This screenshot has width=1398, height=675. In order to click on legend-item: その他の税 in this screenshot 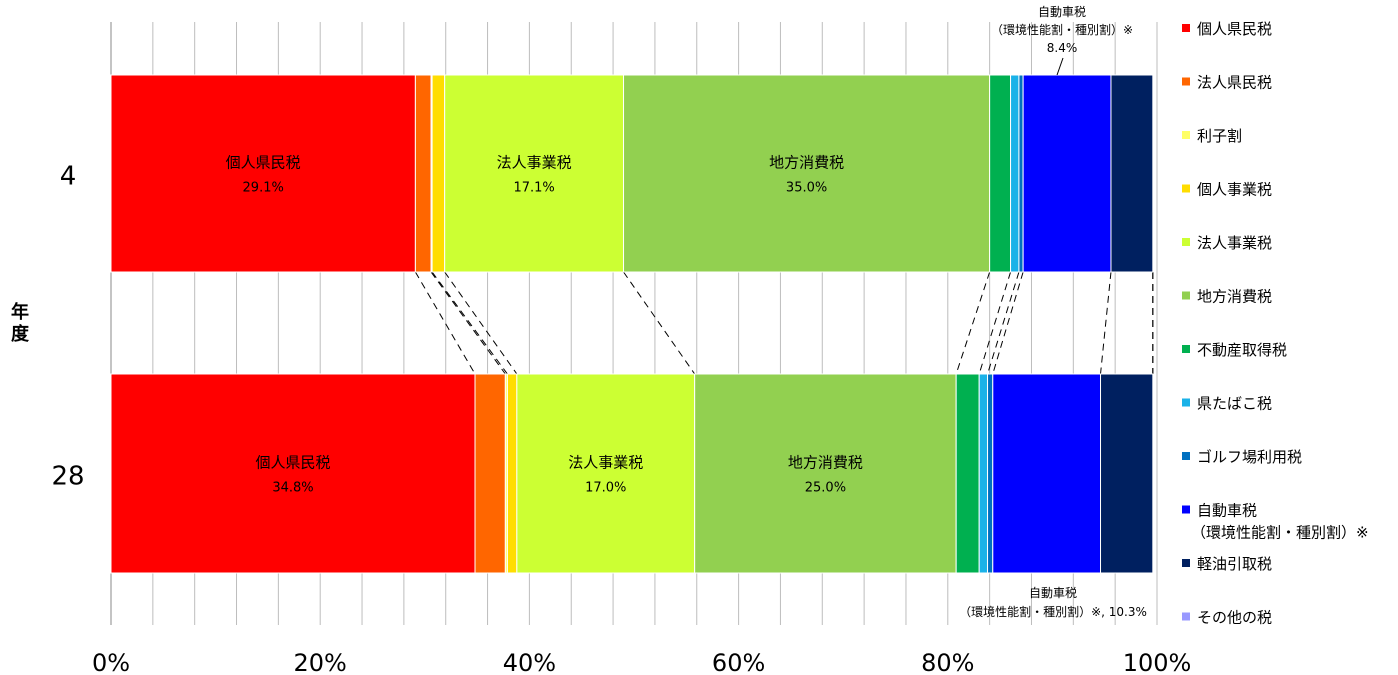, I will do `click(1227, 618)`.